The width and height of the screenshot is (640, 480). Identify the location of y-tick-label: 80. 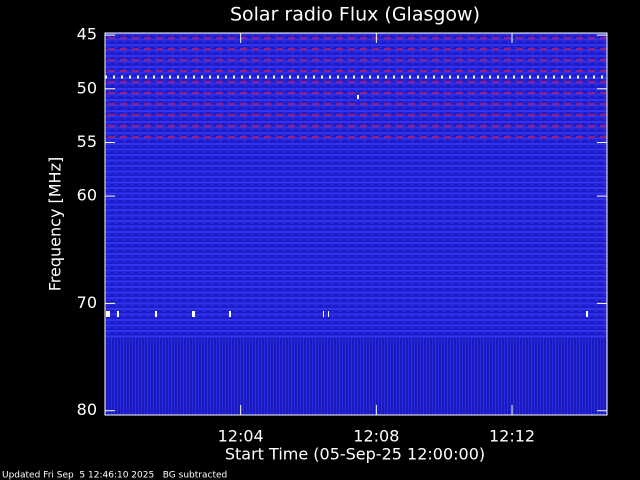
(87, 409).